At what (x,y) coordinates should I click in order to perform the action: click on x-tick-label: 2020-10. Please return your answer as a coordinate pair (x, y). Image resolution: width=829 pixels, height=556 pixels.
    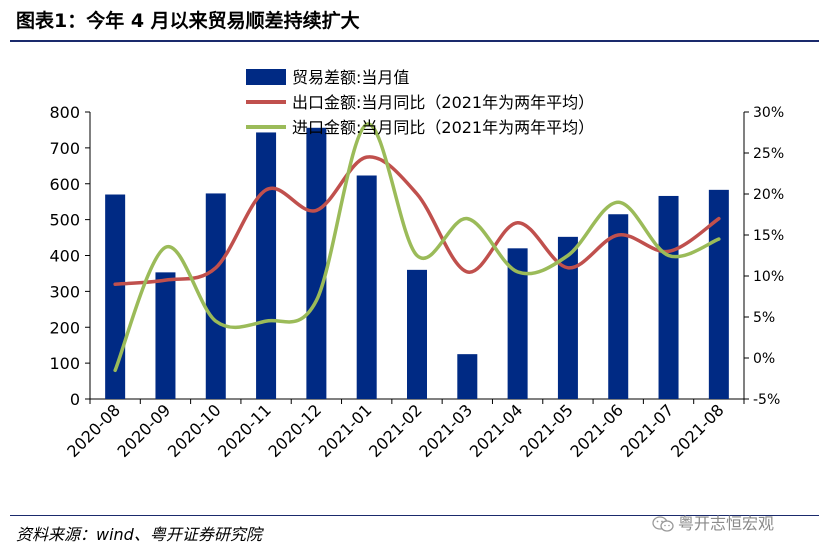
    Looking at the image, I should click on (194, 430).